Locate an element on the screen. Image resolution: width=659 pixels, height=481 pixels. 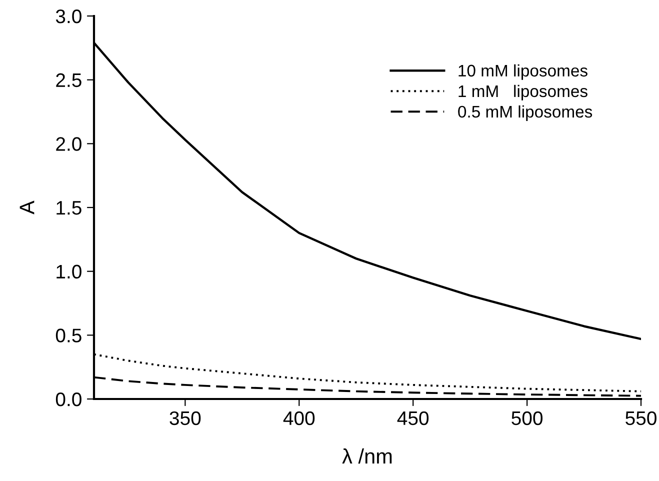
y-tick-label: 1.0 is located at coordinates (69, 271).